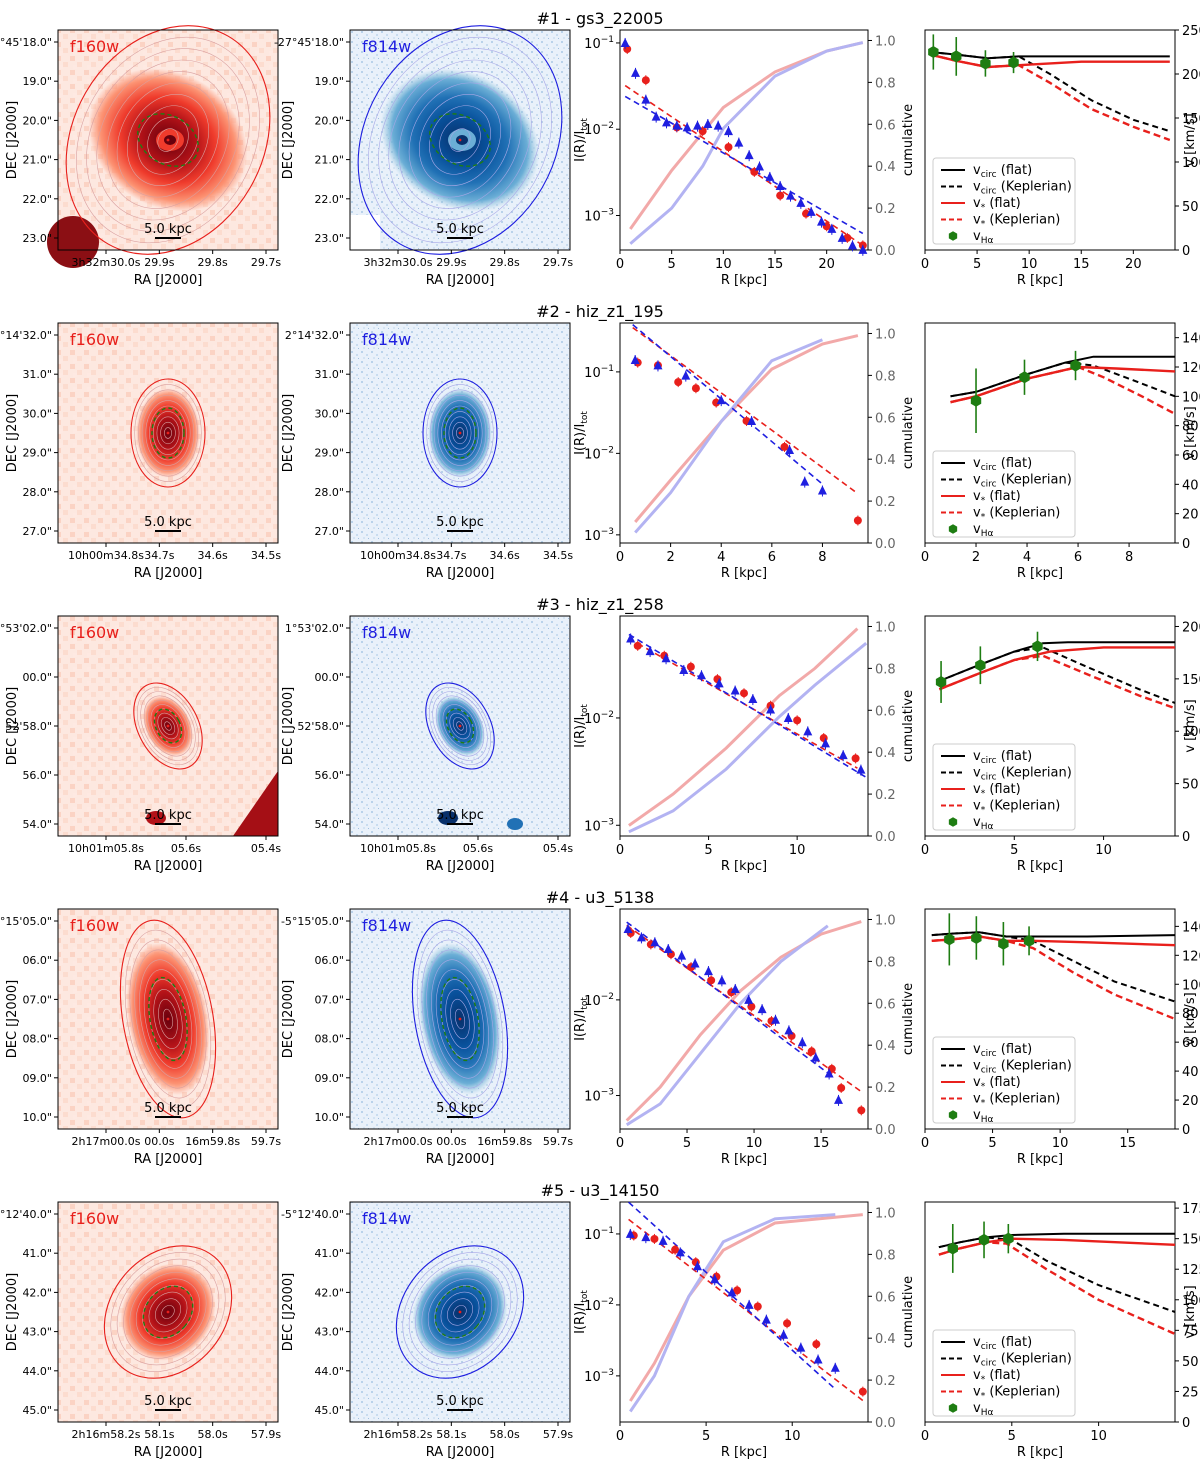 The height and width of the screenshot is (1460, 1200). I want to click on x-tick-label: 6, so click(1078, 557).